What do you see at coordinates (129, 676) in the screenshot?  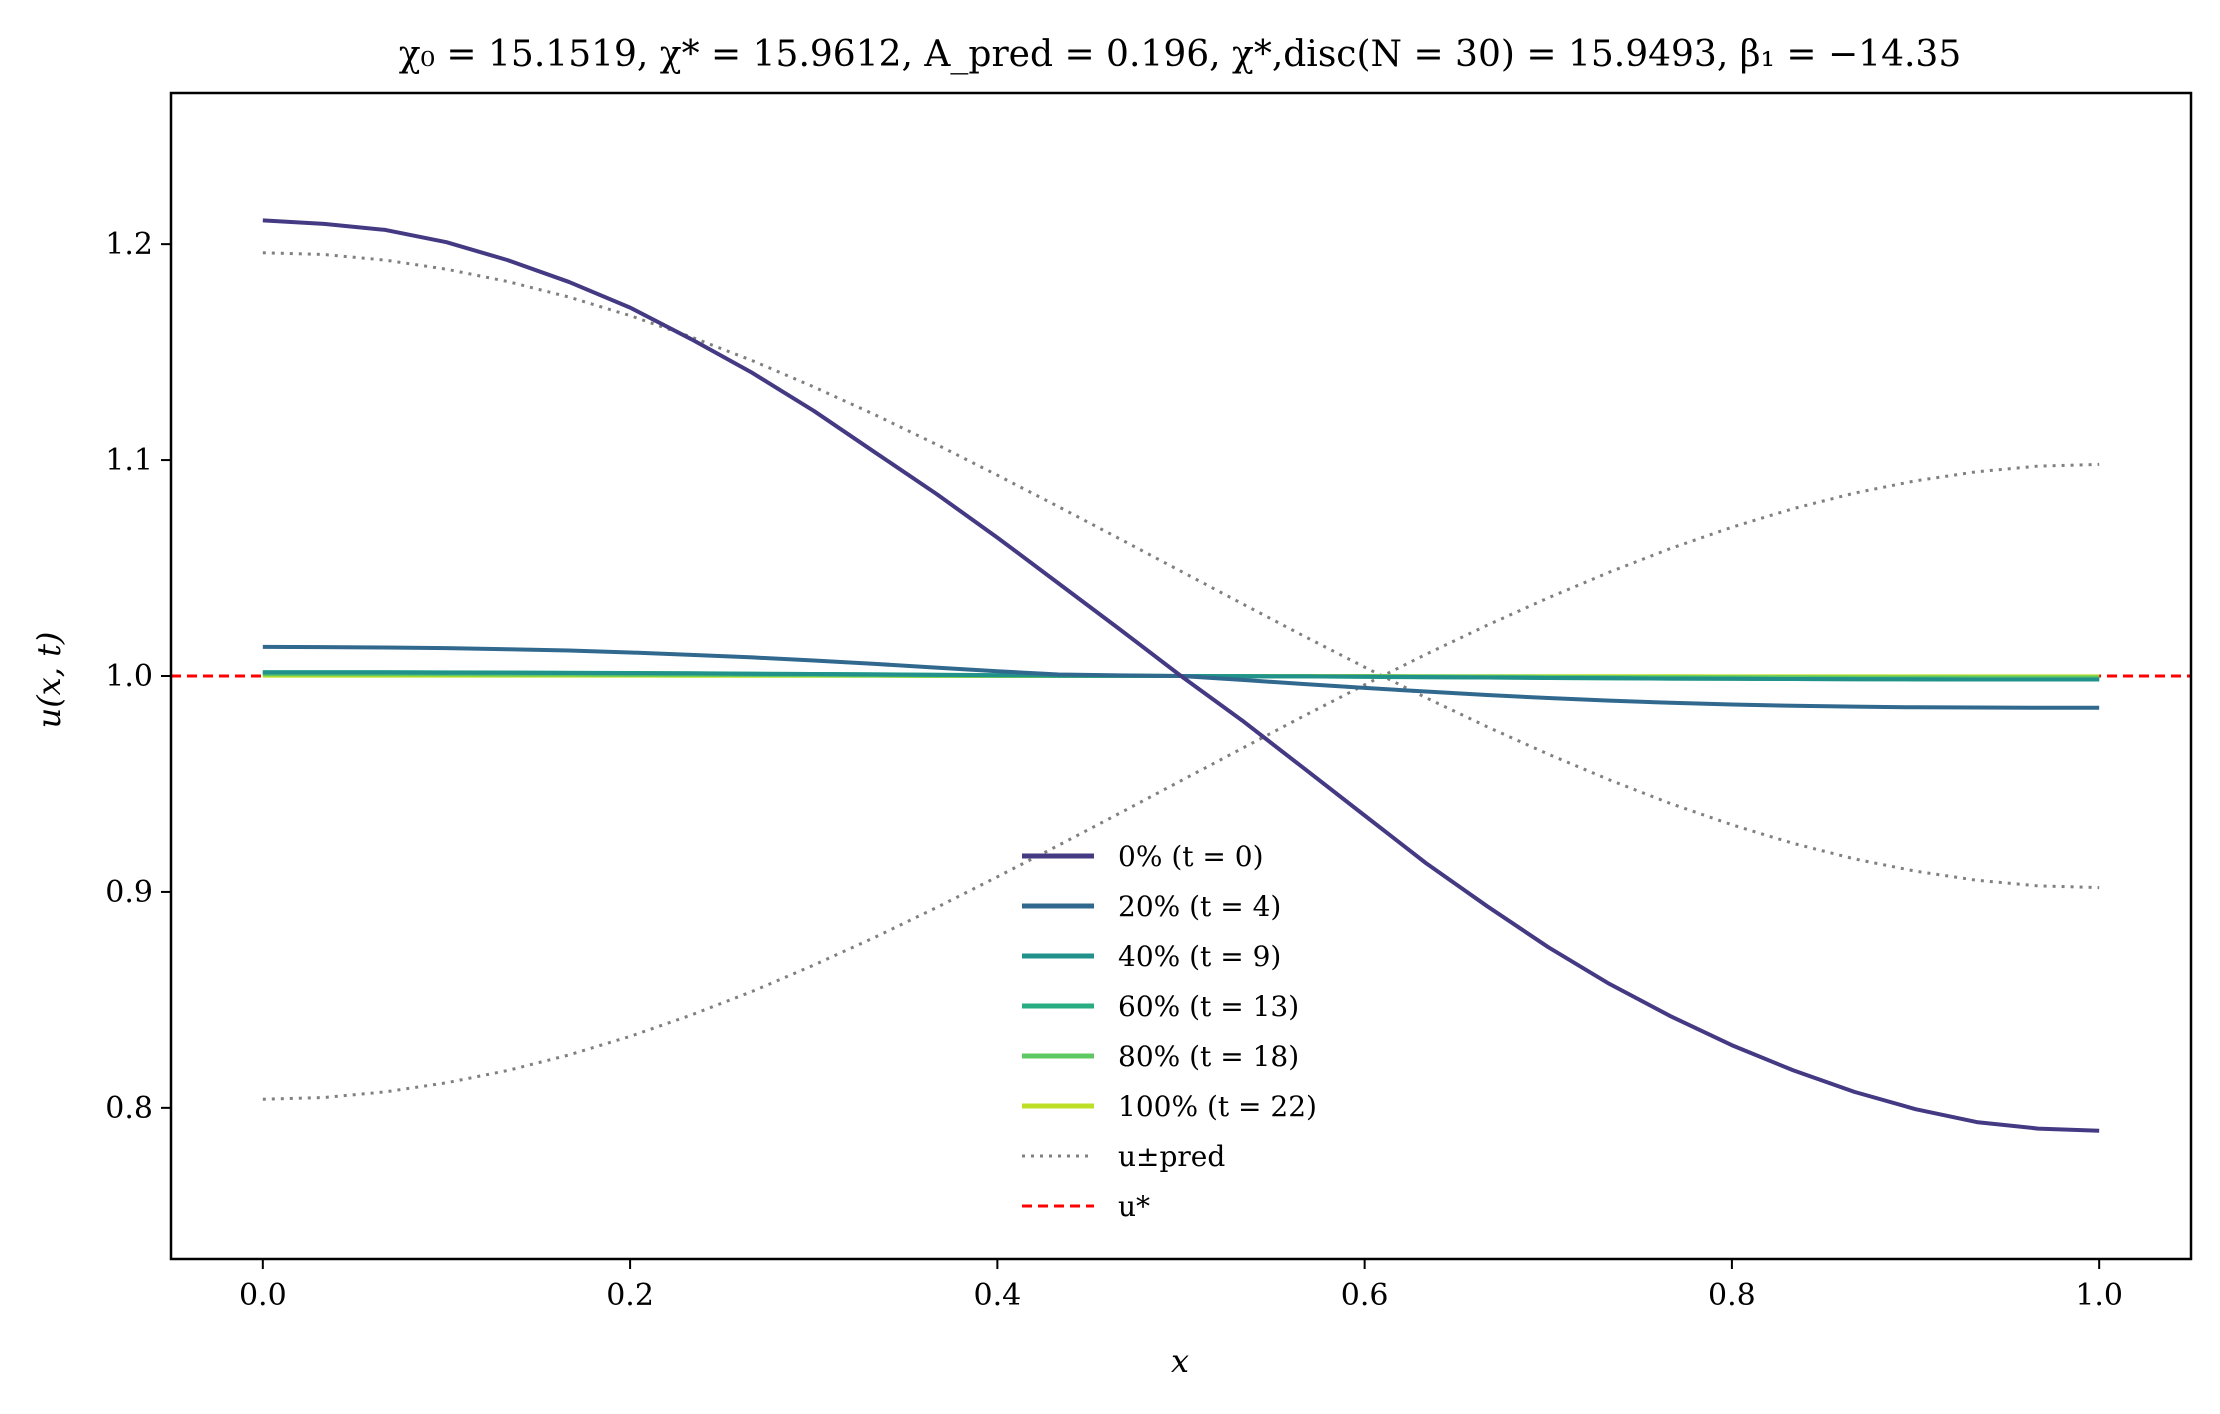 I see `y-tick-label: 1.0` at bounding box center [129, 676].